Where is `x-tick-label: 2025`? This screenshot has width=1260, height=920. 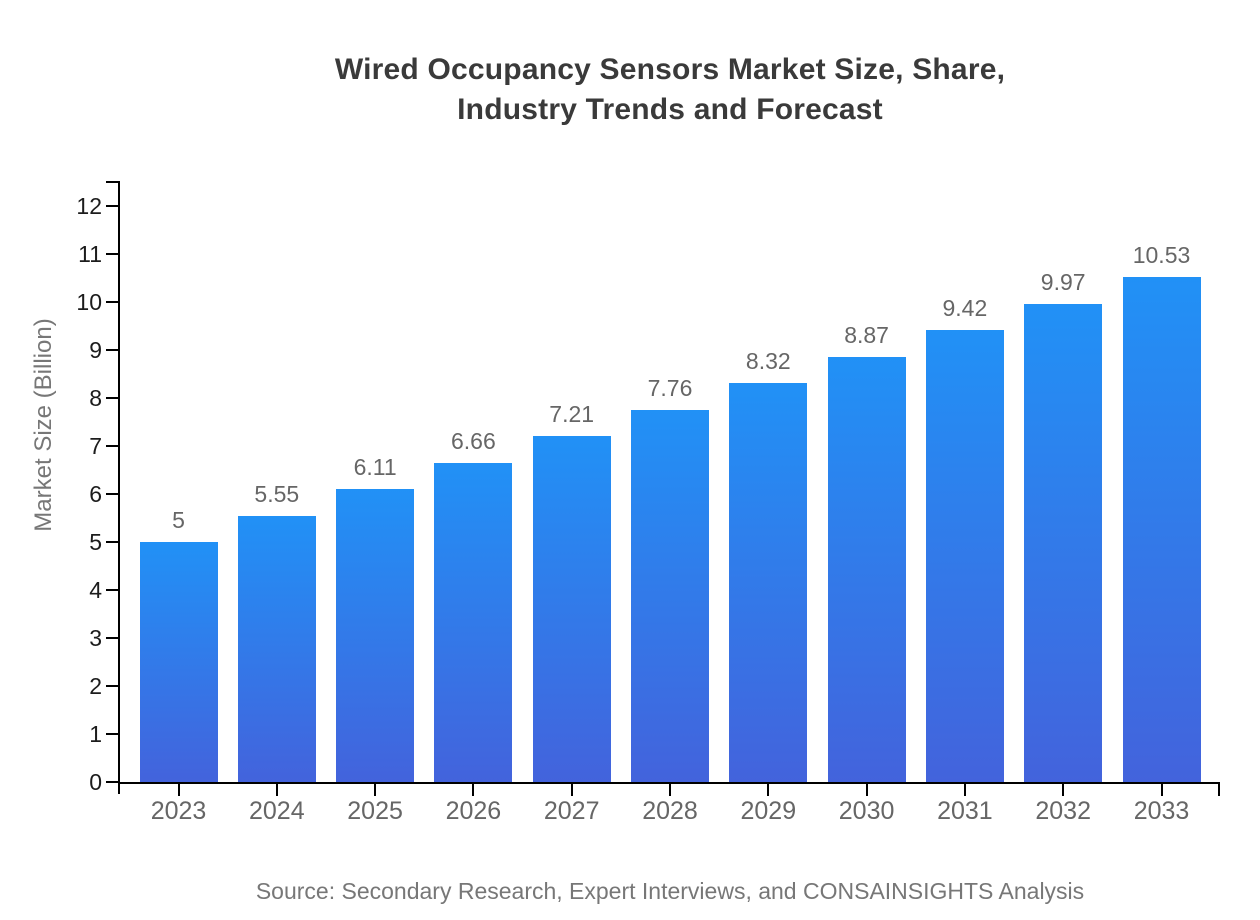
x-tick-label: 2025 is located at coordinates (375, 811).